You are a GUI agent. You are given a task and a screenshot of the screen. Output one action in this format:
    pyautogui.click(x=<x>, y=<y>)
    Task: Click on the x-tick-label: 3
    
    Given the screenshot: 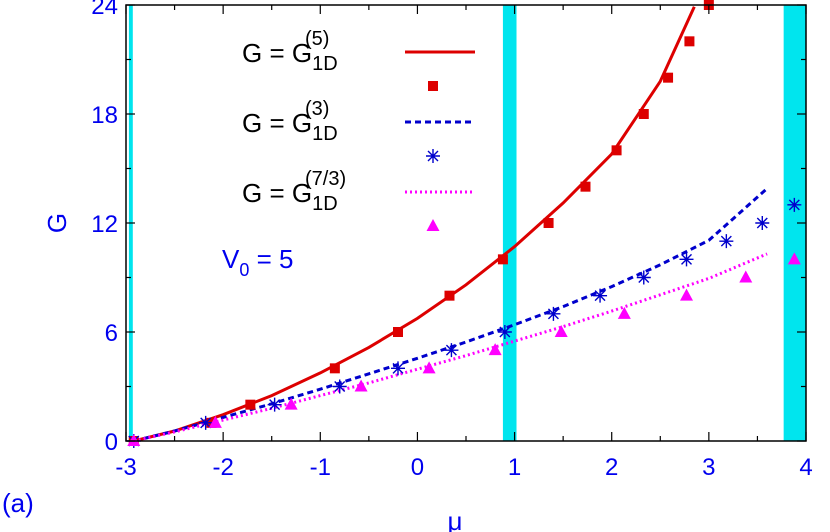 What is the action you would take?
    pyautogui.click(x=708, y=467)
    